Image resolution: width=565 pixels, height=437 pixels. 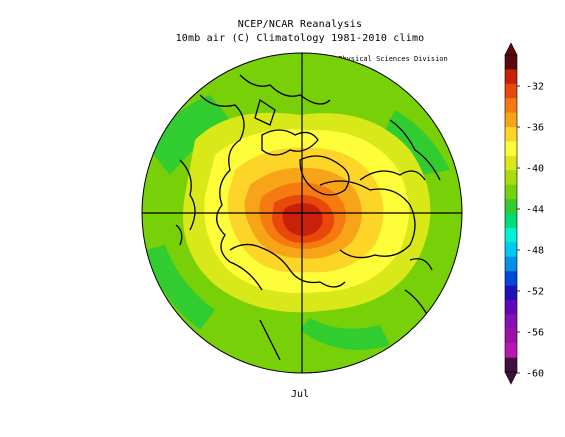 What do you see at coordinates (535, 292) in the screenshot?
I see `colorbar-tick-label: -52` at bounding box center [535, 292].